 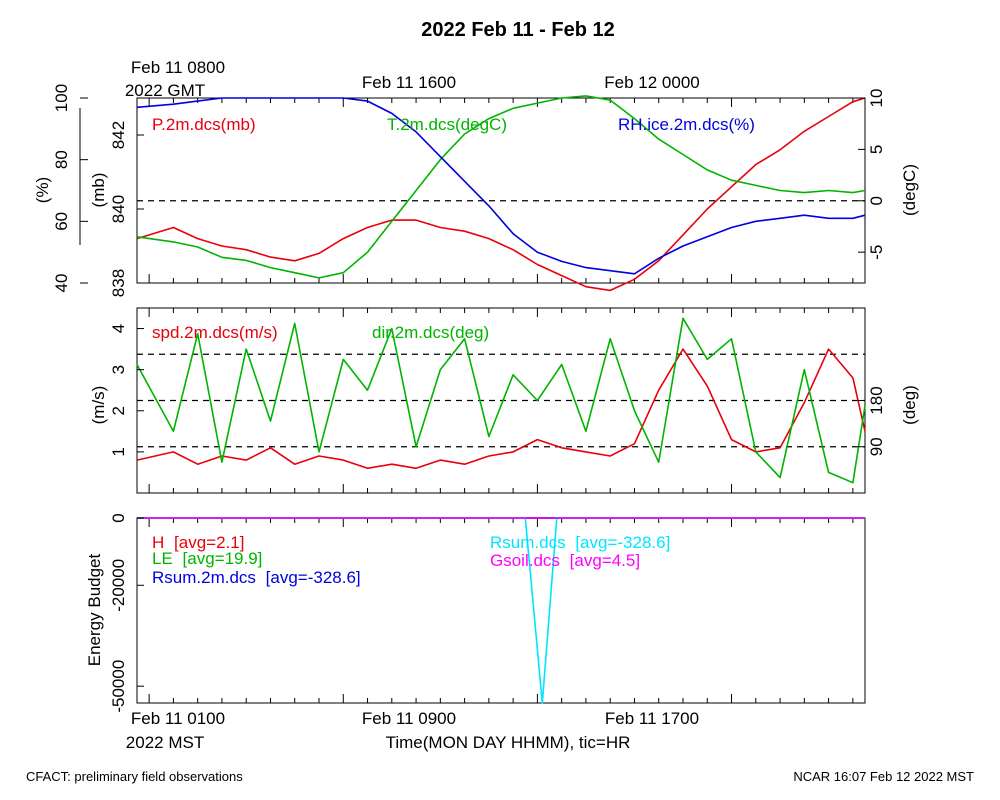 I want to click on y-tick-label: -50000, so click(x=118, y=686).